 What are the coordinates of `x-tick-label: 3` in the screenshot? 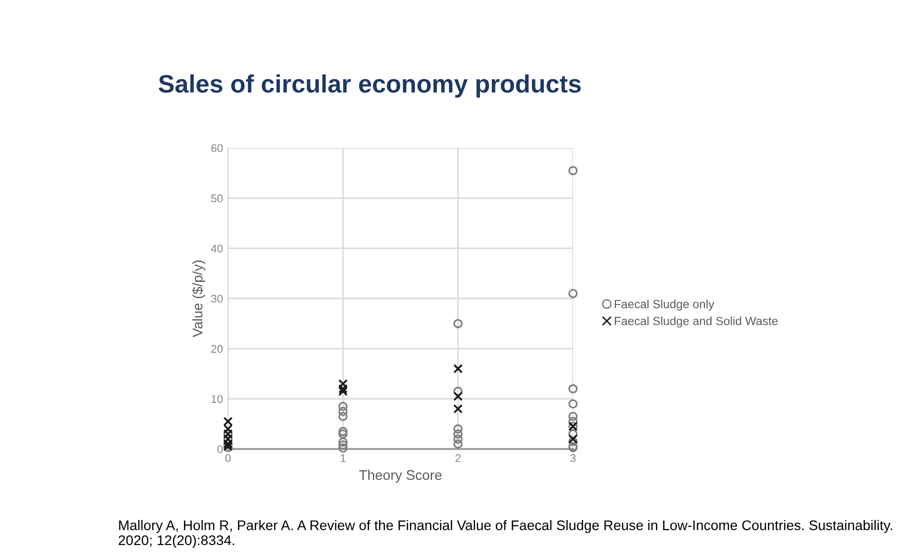 It's located at (573, 458).